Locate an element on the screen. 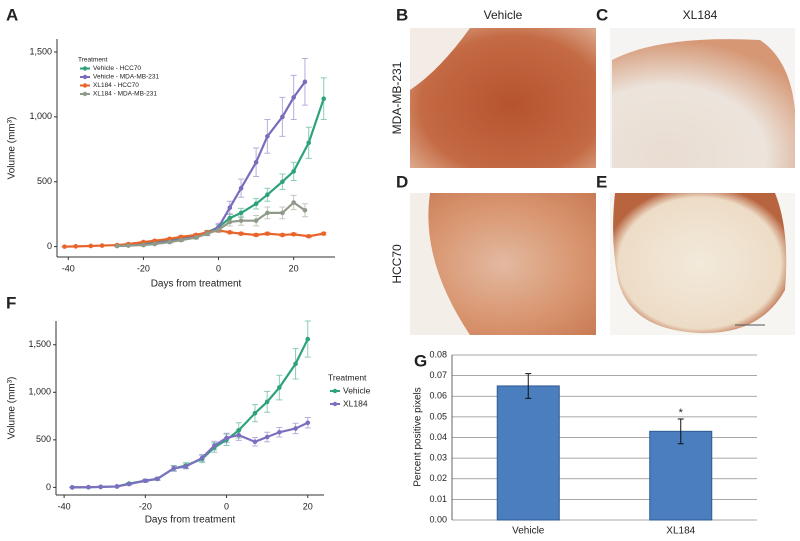 The width and height of the screenshot is (800, 541). x-tick-label: 0 is located at coordinates (226, 506).